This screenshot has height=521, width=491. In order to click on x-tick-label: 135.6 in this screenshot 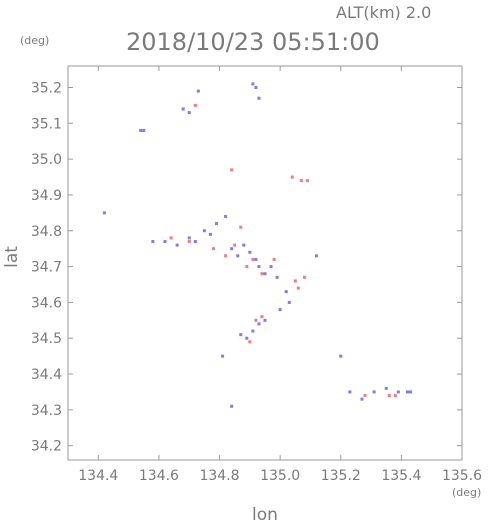, I will do `click(462, 476)`.